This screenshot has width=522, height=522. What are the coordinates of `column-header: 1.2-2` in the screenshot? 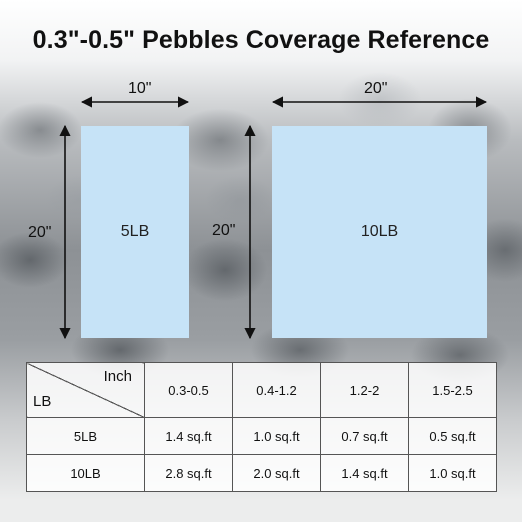 It's located at (364, 390).